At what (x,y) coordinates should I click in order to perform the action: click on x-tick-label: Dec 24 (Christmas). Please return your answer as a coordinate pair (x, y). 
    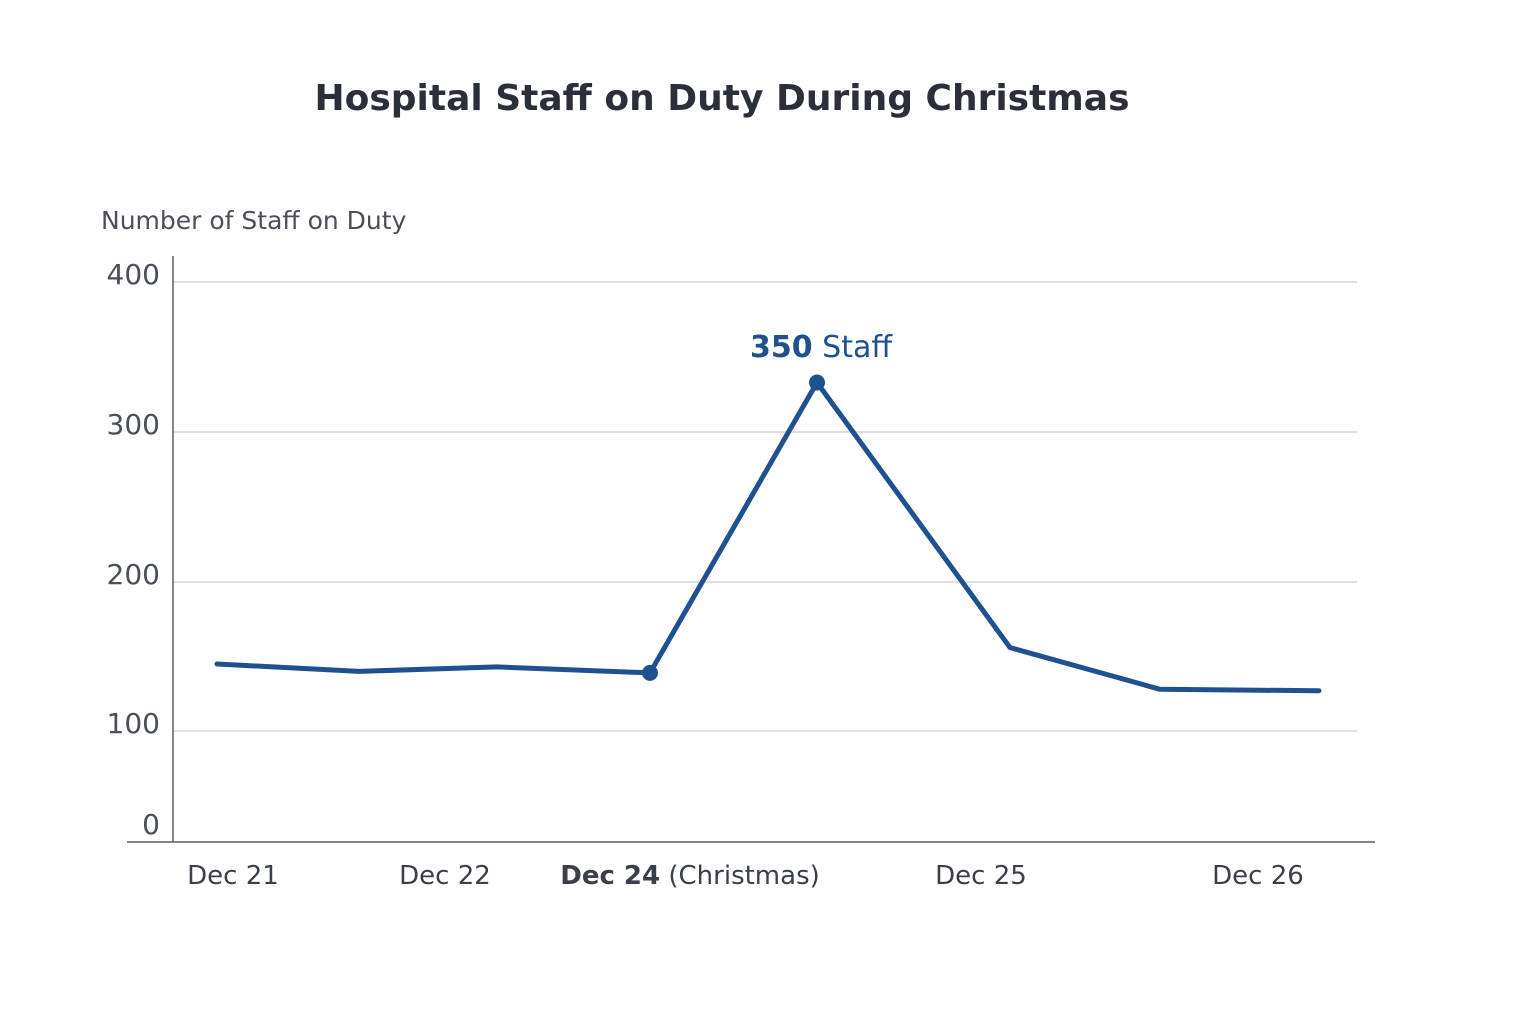
    Looking at the image, I should click on (690, 876).